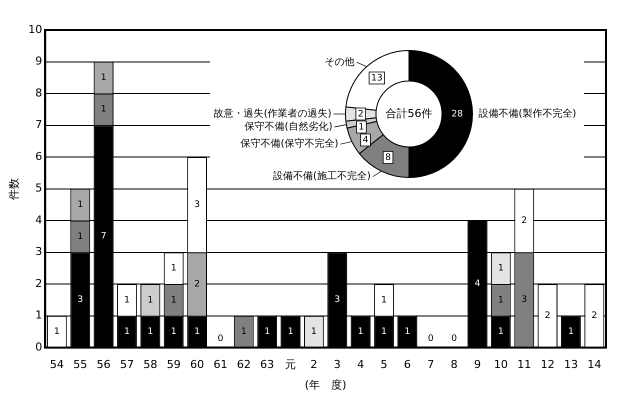 The height and width of the screenshot is (396, 620). What do you see at coordinates (314, 365) in the screenshot?
I see `x-tick-label: 2` at bounding box center [314, 365].